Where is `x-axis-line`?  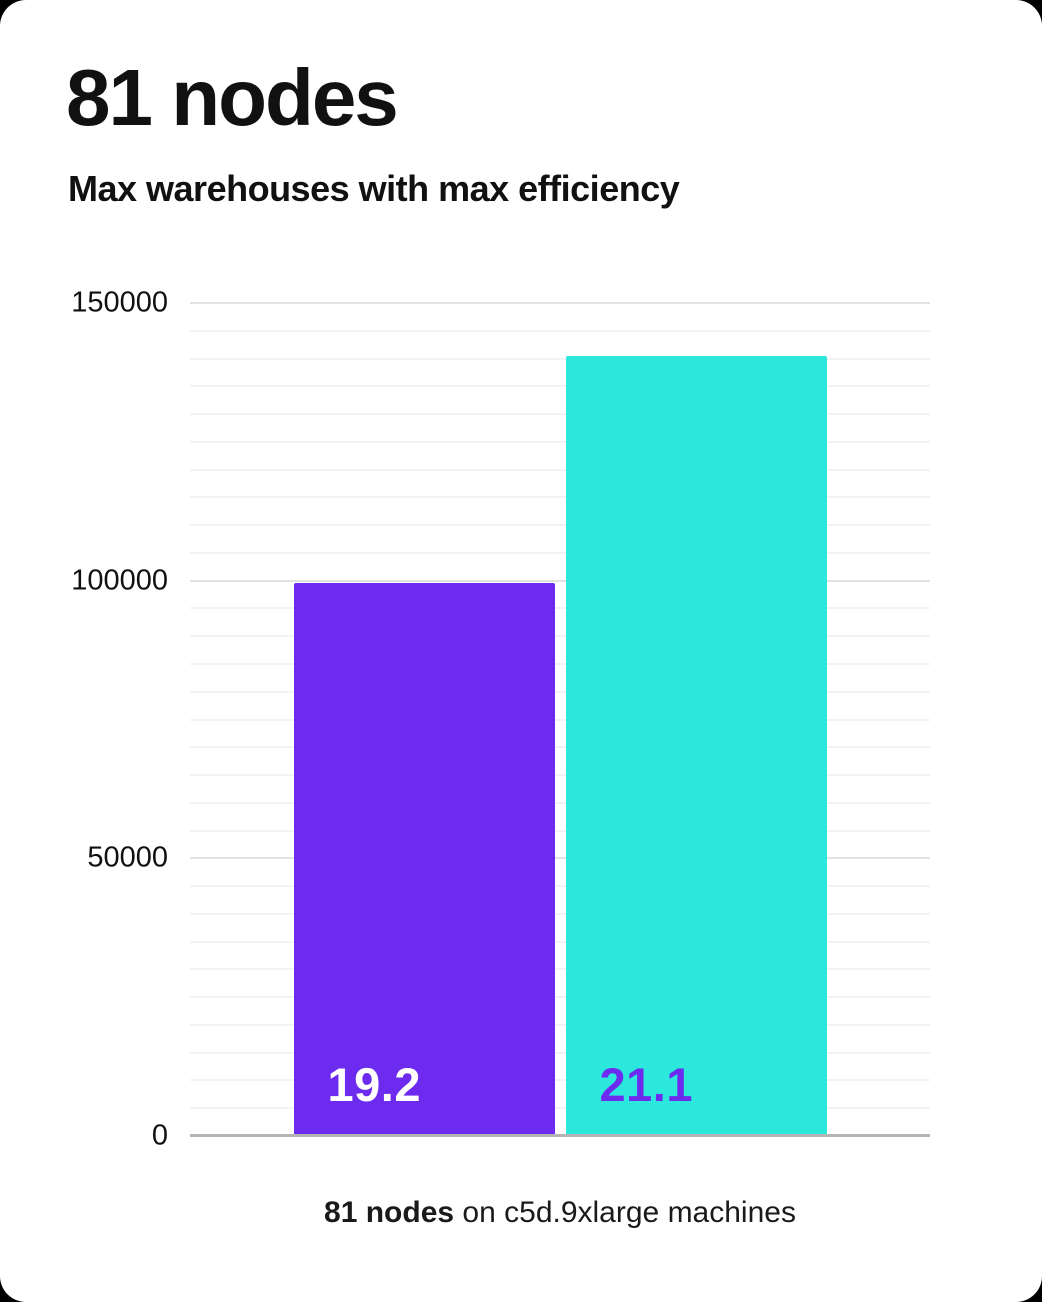 x-axis-line is located at coordinates (560, 1135).